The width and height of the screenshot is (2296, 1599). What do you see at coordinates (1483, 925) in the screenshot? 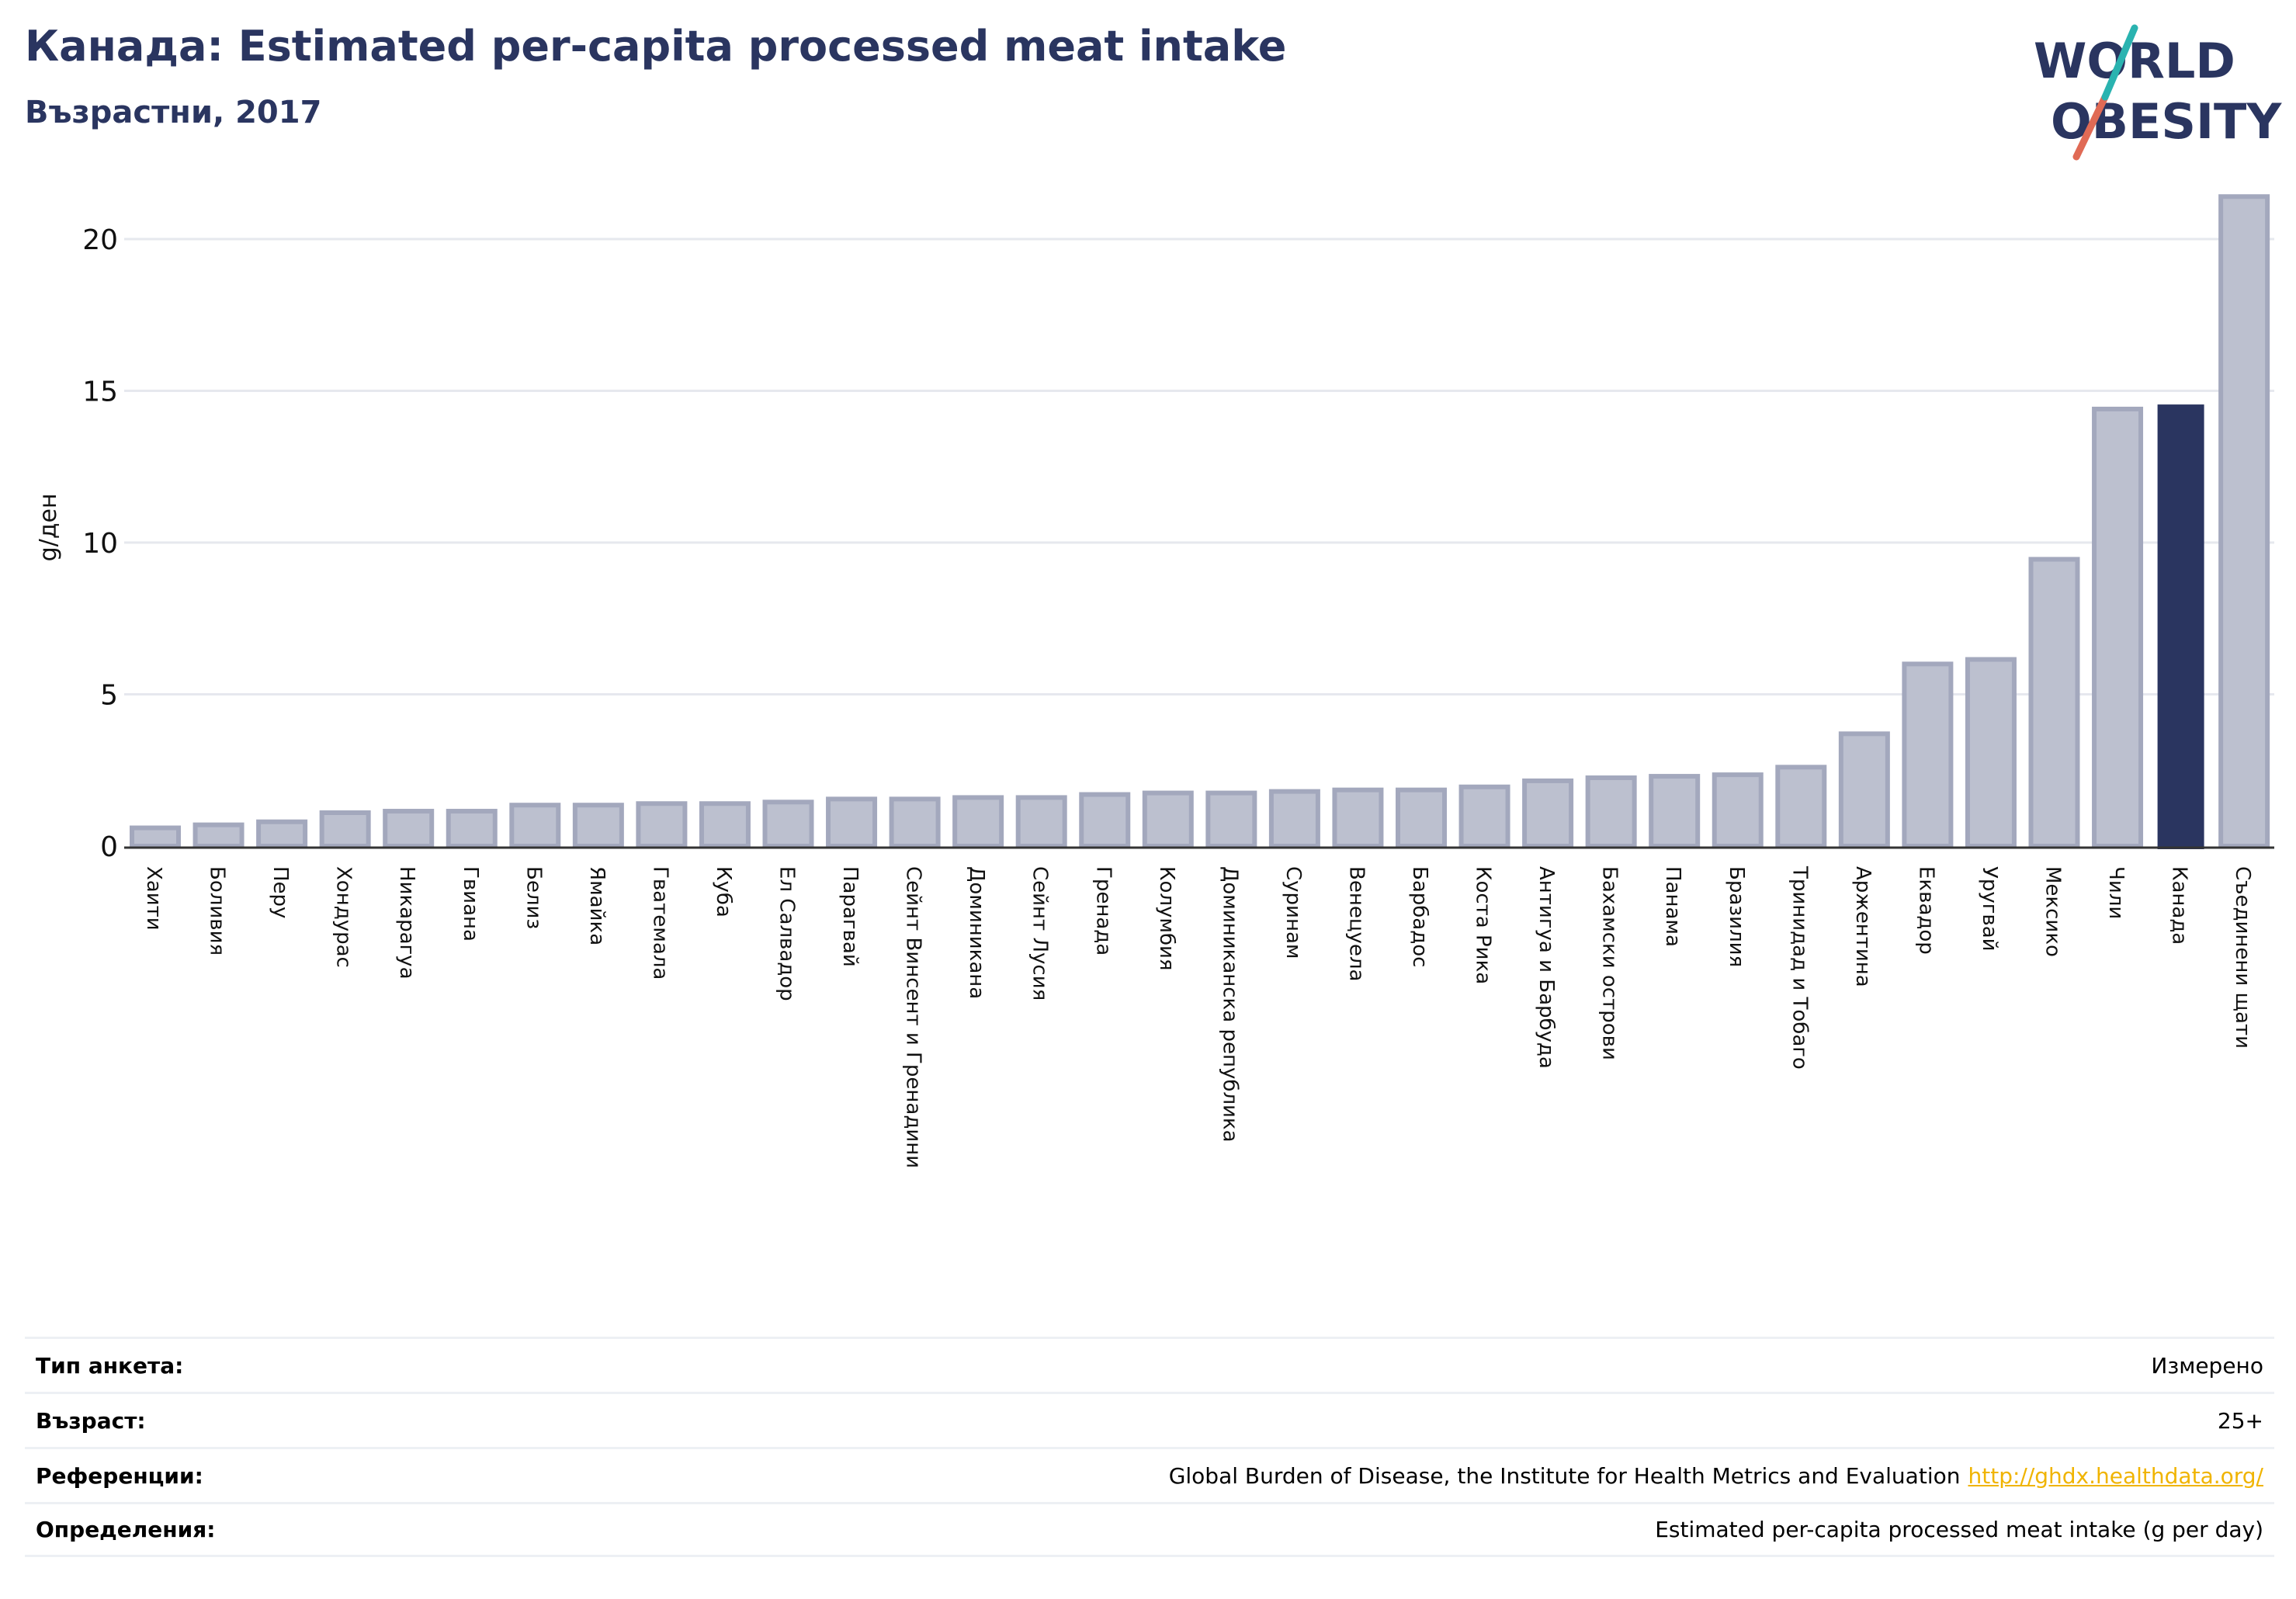
I see `x-tick-label: Коста Рика` at bounding box center [1483, 925].